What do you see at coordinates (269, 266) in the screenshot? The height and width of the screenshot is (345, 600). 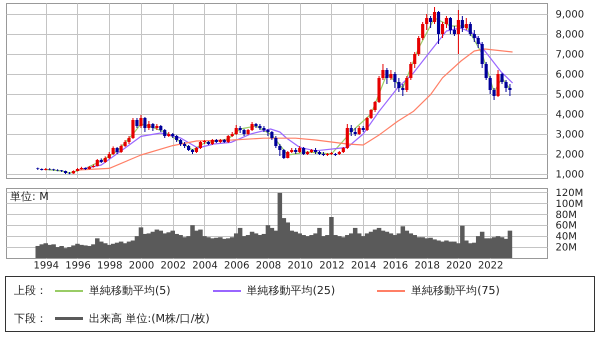 I see `x-tick-label: 2008` at bounding box center [269, 266].